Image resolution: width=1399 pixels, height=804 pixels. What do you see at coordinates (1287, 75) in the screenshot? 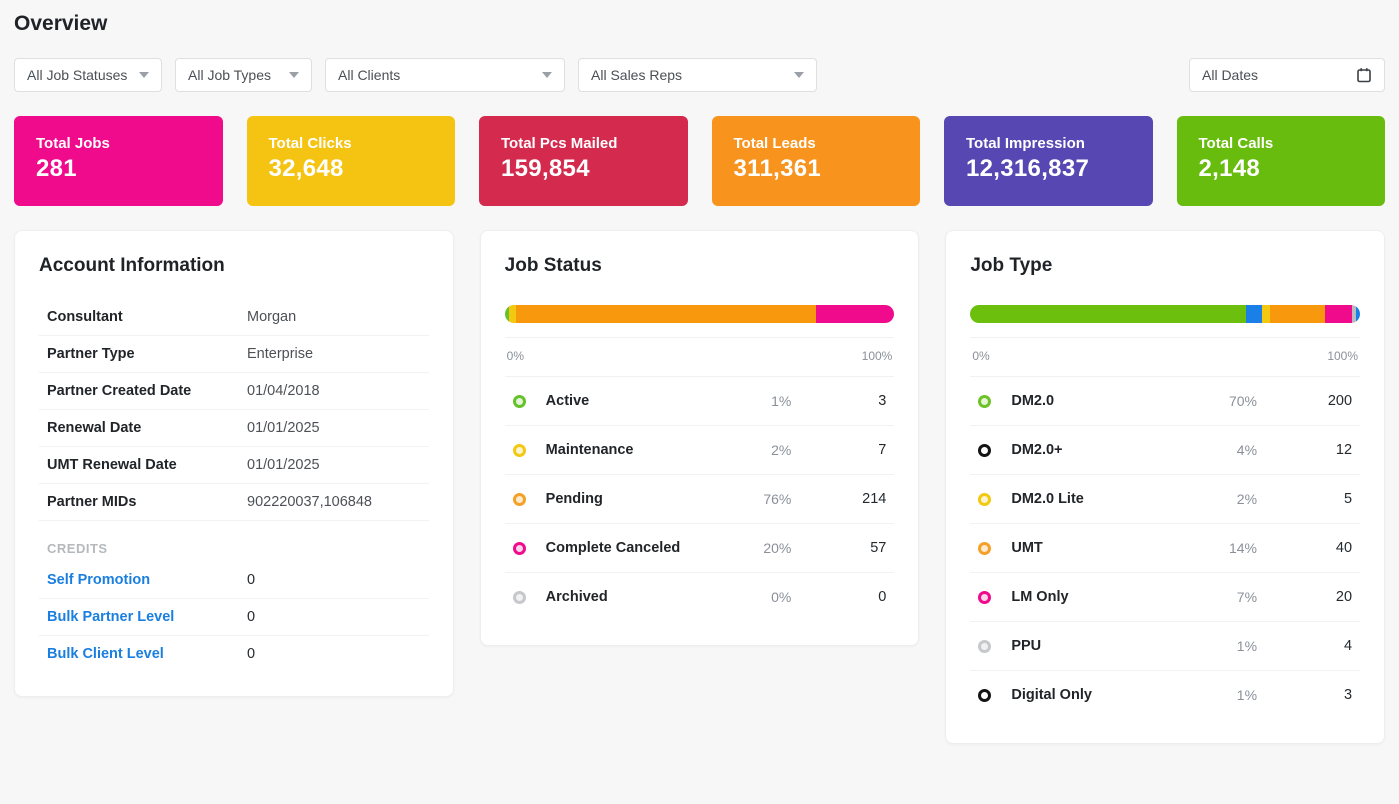
I see `dates-filter: All Dates` at bounding box center [1287, 75].